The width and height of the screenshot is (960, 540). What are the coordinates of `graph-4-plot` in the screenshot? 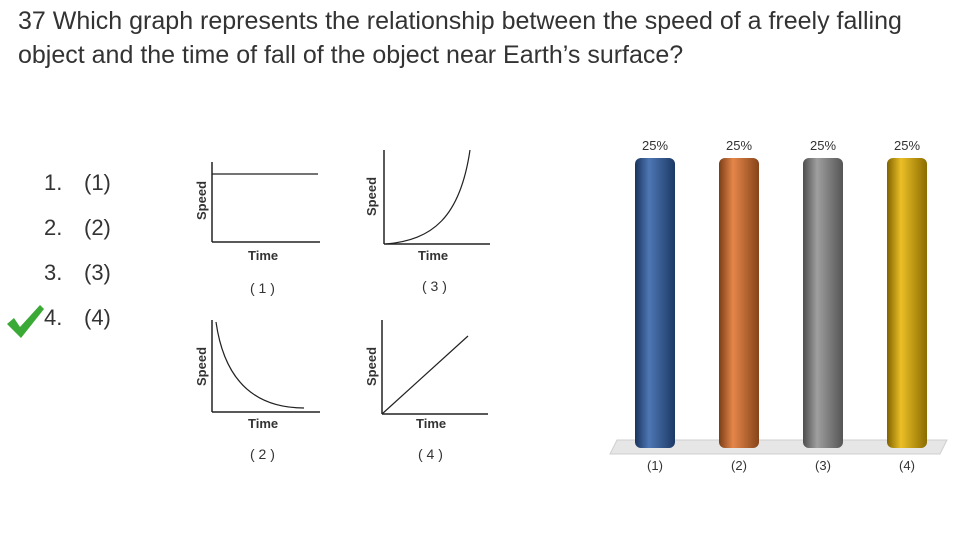 It's located at (434, 367).